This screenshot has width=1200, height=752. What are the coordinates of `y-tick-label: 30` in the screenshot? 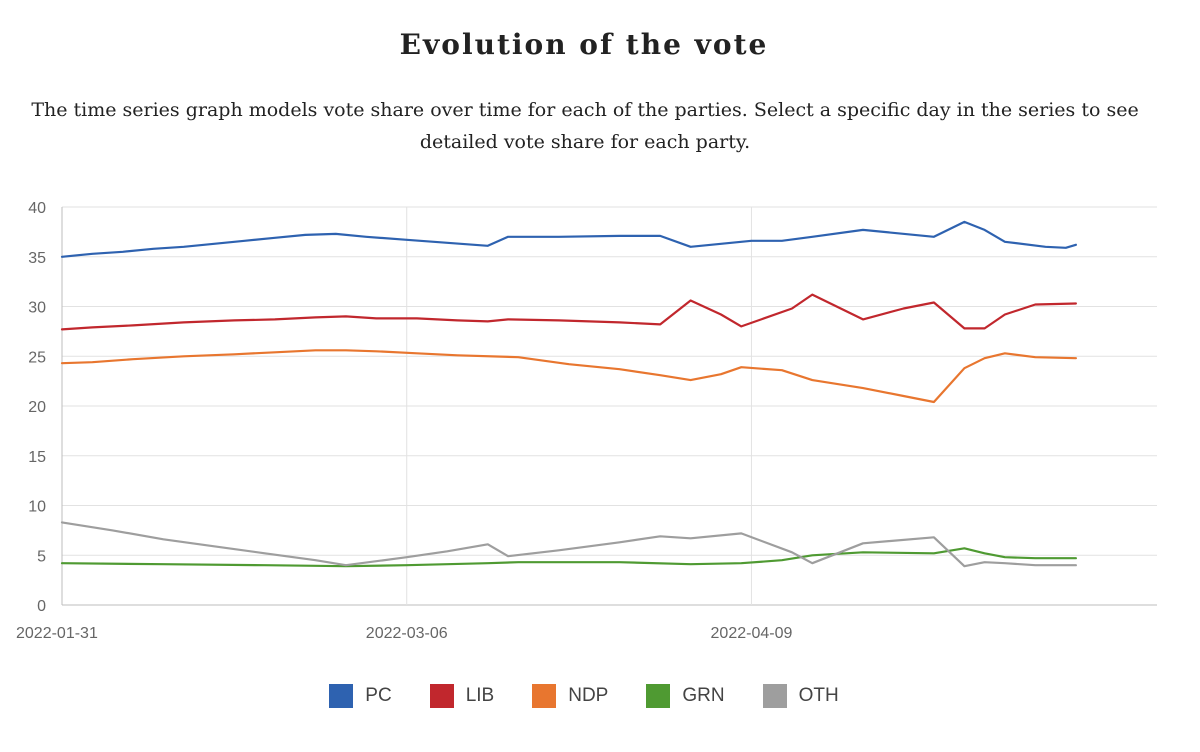 It's located at (37, 308).